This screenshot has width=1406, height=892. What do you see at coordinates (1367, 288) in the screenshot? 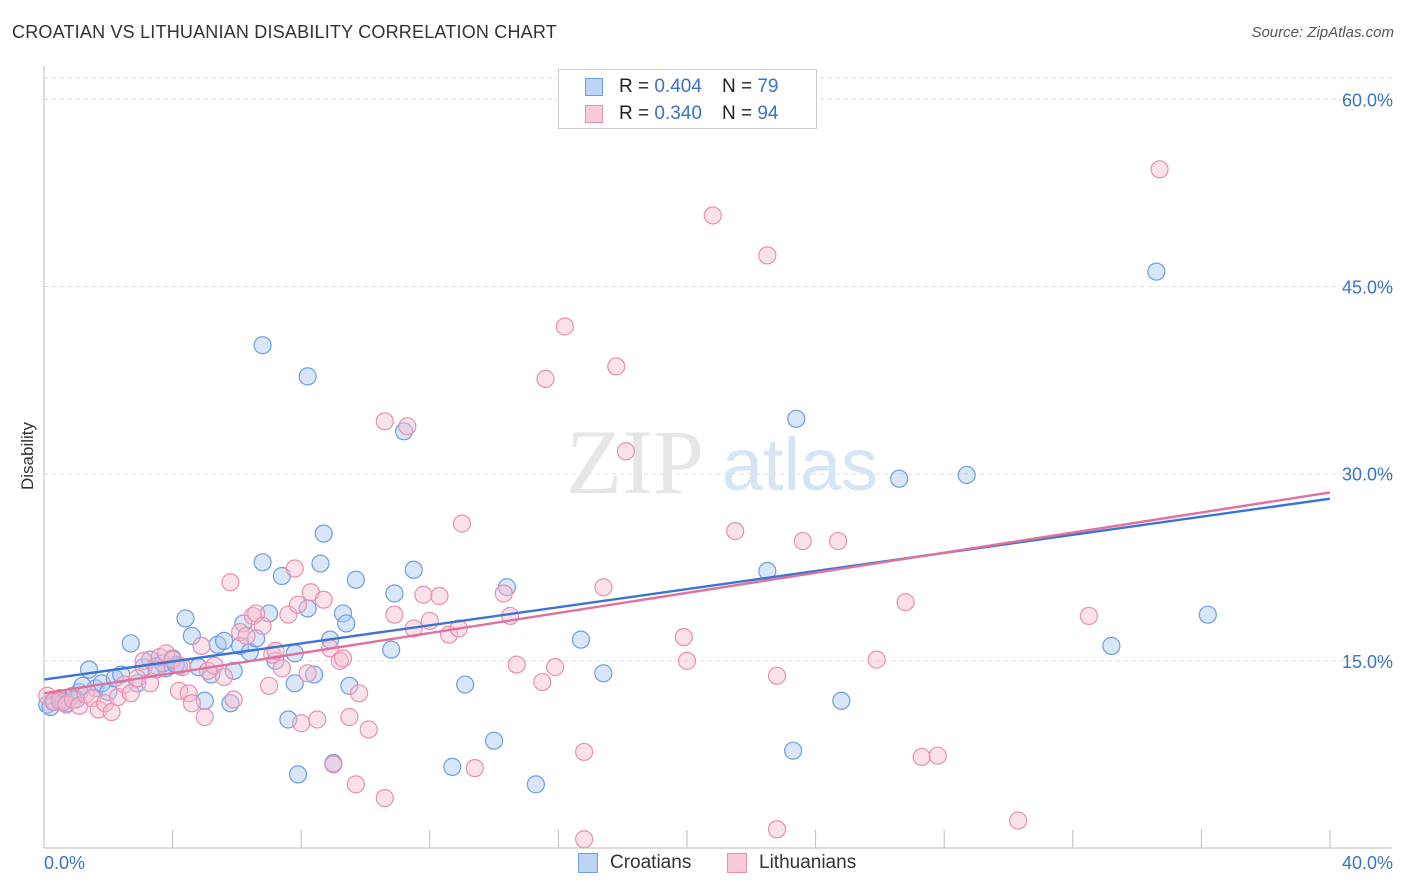
I see `y-tick-label: 45.0%` at bounding box center [1367, 288].